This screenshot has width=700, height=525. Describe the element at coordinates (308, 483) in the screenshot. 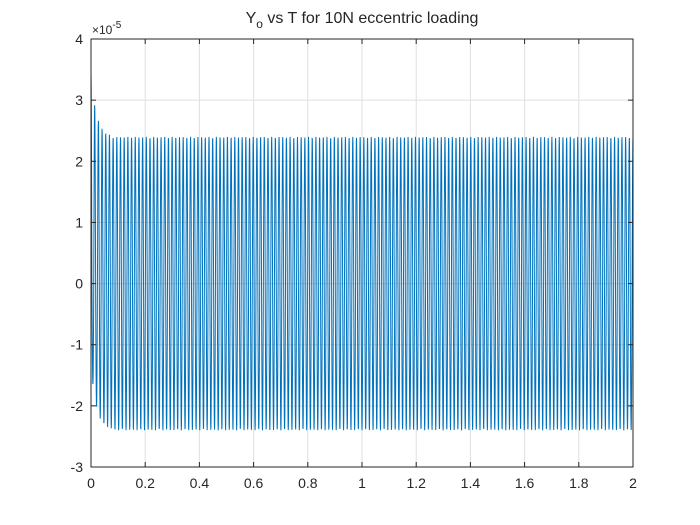

I see `x-tick-label: 0.8` at that location.